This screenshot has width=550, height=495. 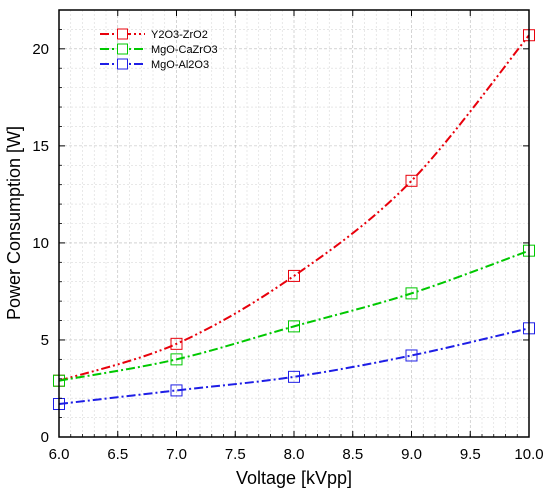 What do you see at coordinates (470, 454) in the screenshot?
I see `x-tick-label: 9.5` at bounding box center [470, 454].